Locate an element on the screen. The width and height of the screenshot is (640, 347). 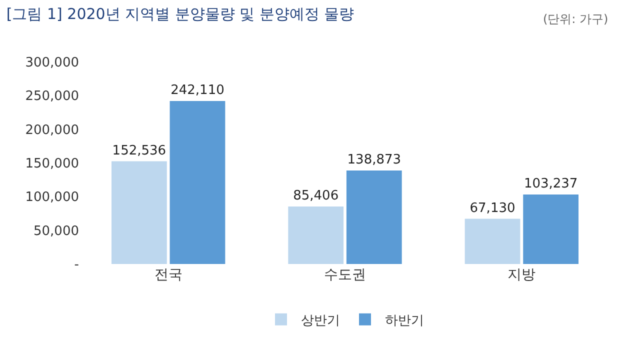
legend-label: 하반기 is located at coordinates (404, 320).